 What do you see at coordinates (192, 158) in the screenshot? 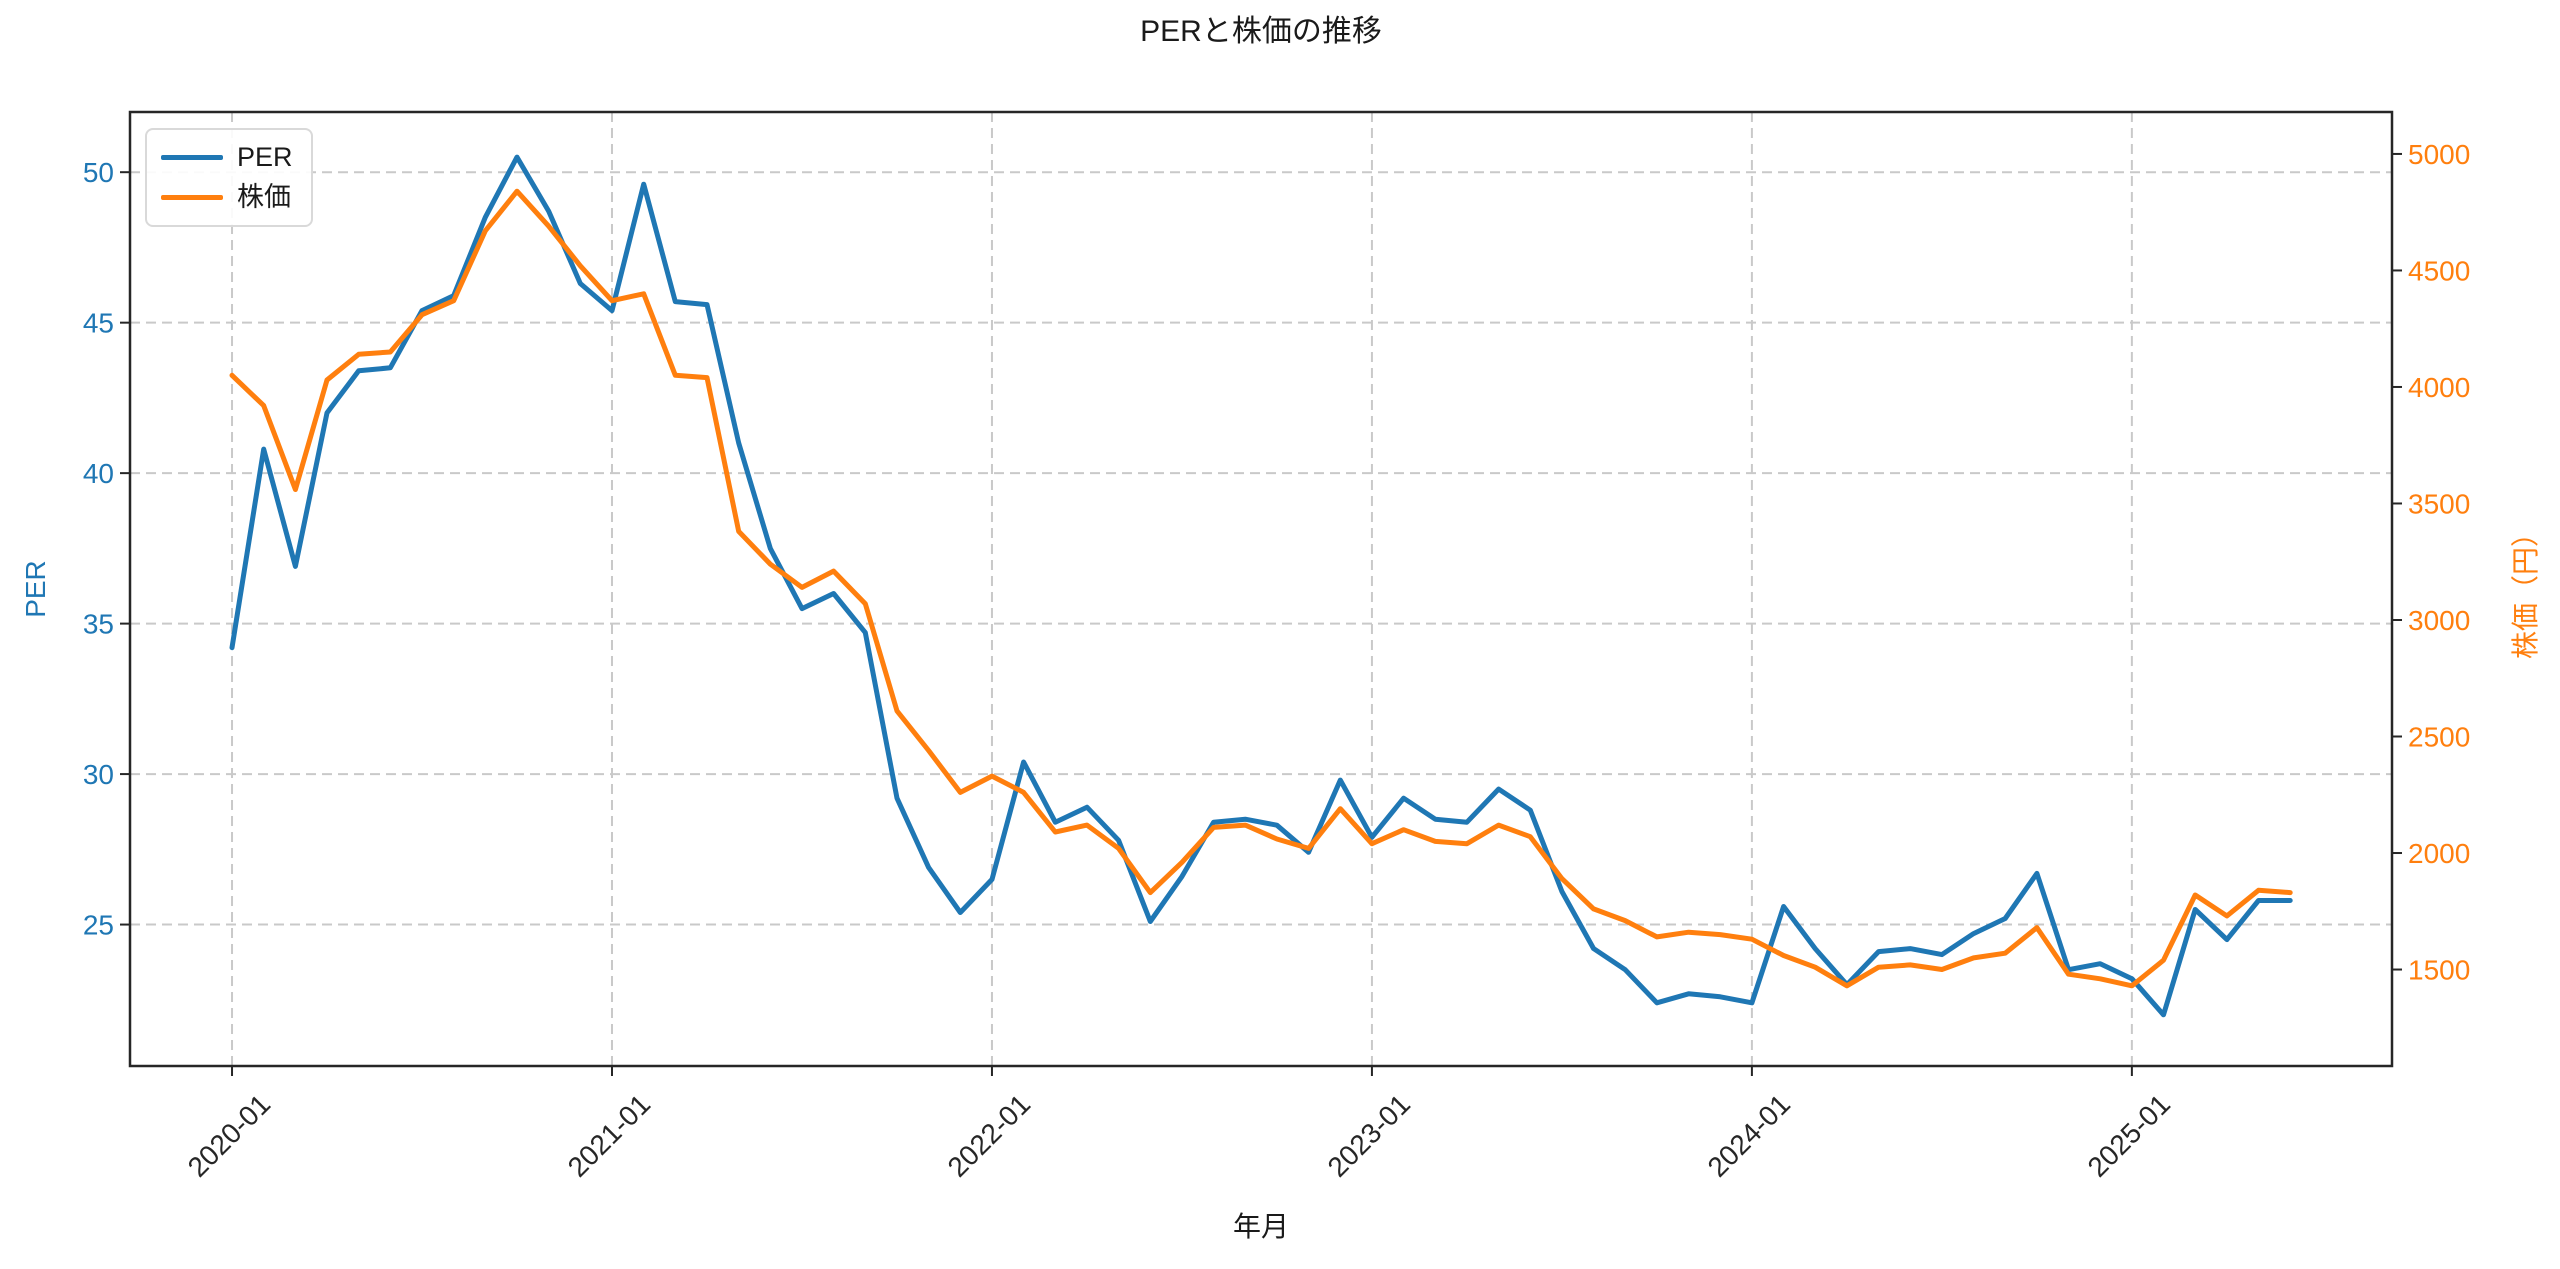
I see `legend-line-sample-per` at bounding box center [192, 158].